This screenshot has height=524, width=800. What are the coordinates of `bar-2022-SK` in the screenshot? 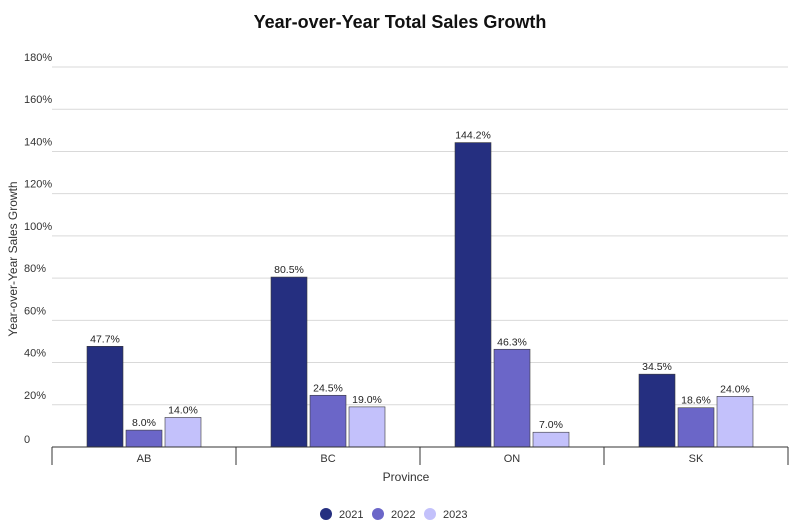 It's located at (696, 427).